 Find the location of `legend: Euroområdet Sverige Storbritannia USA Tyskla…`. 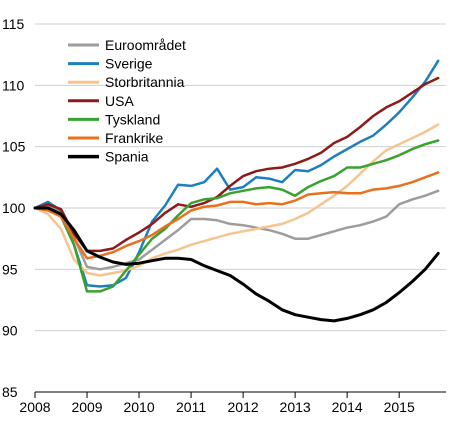

legend: Euroområdet Sverige Storbritannia USA Tyskla… is located at coordinates (127, 101).